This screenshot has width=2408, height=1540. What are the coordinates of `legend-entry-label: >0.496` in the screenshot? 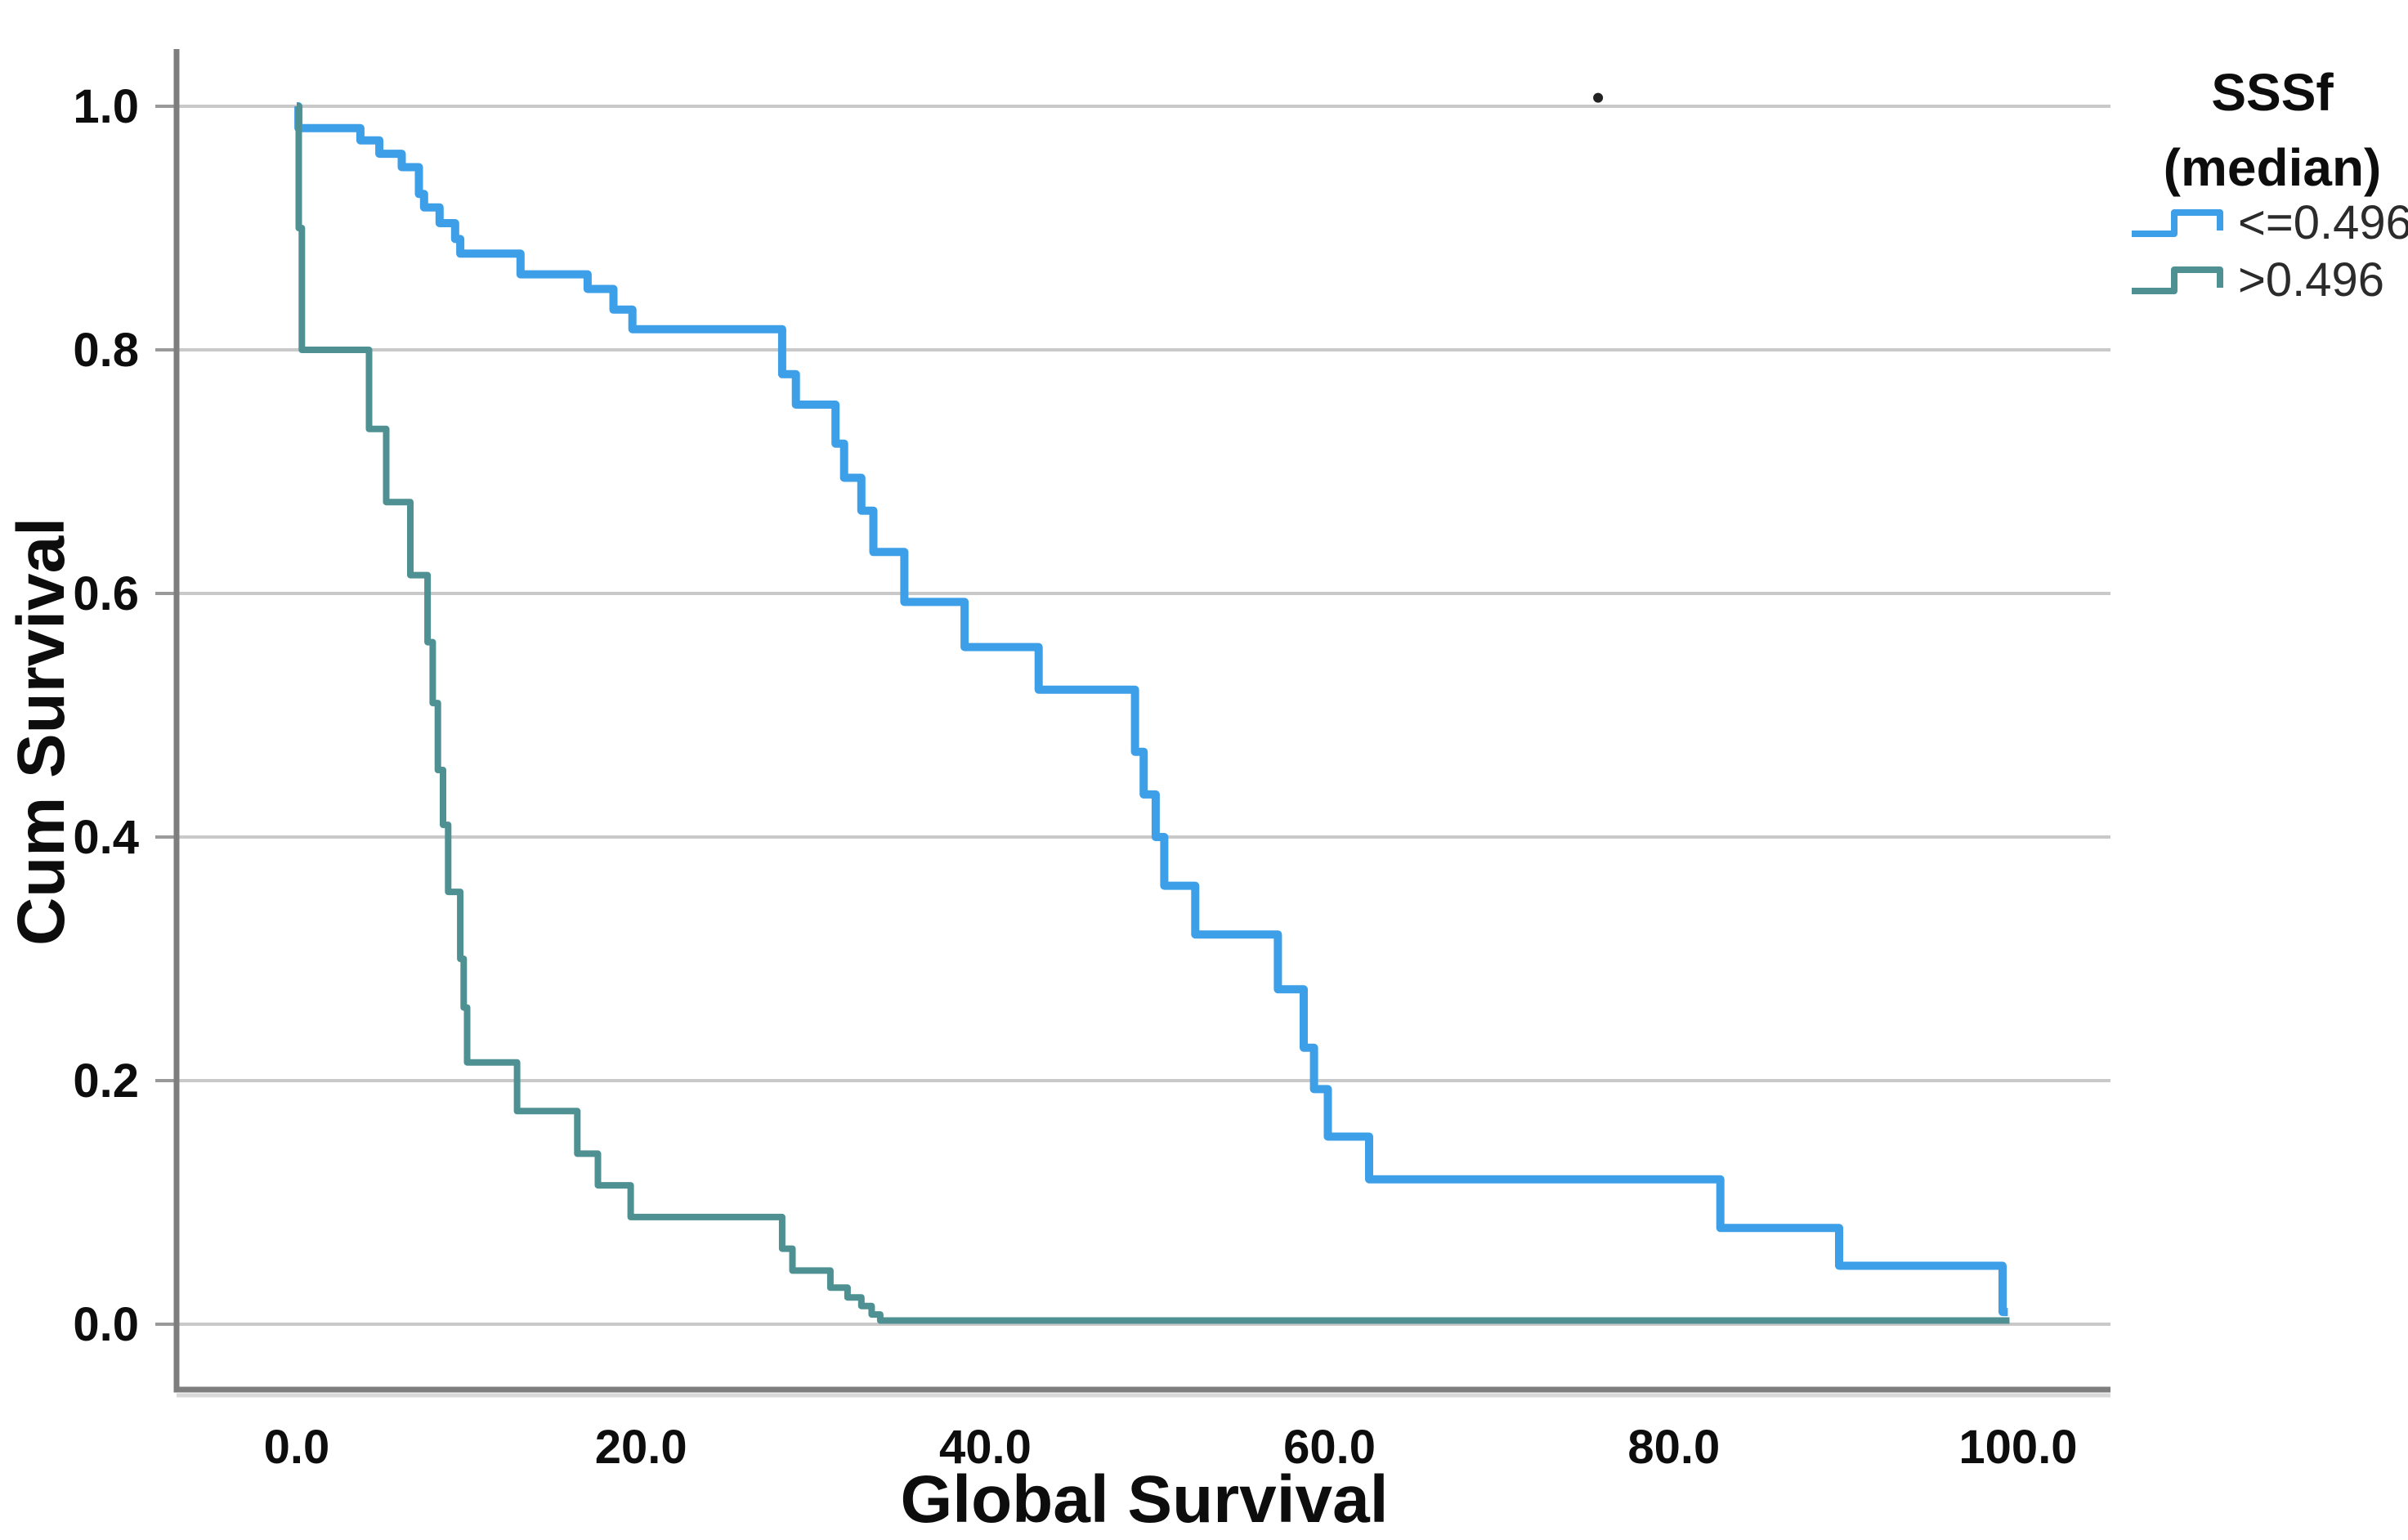 It's located at (2311, 280).